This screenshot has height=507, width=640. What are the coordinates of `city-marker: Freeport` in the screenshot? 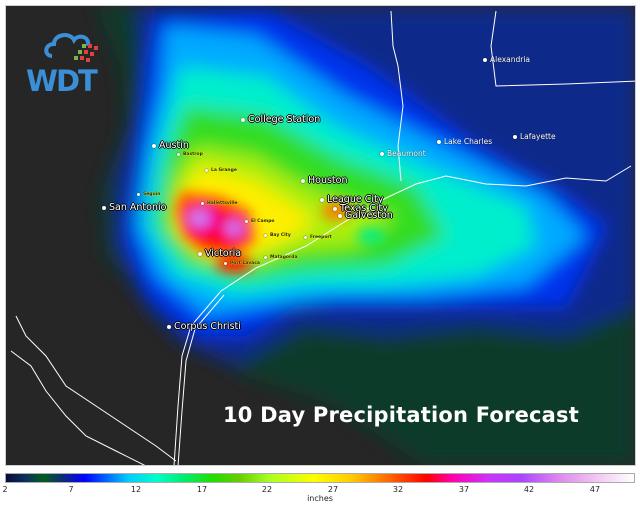 It's located at (318, 237).